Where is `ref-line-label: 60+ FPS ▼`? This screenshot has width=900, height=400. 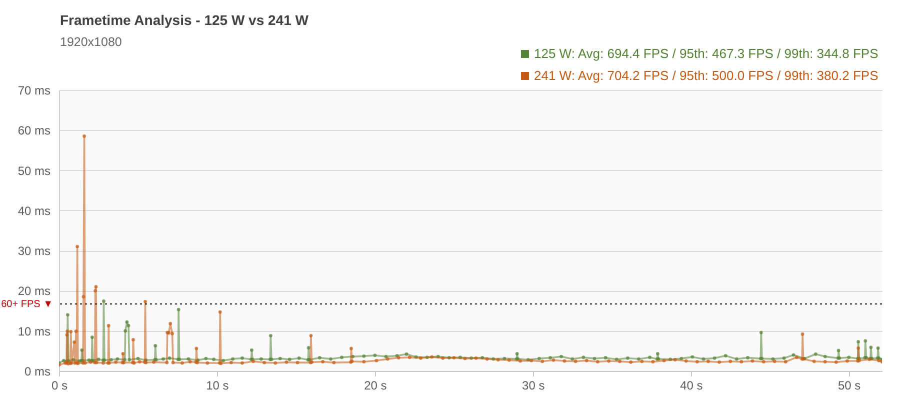 ref-line-label: 60+ FPS ▼ is located at coordinates (27, 304).